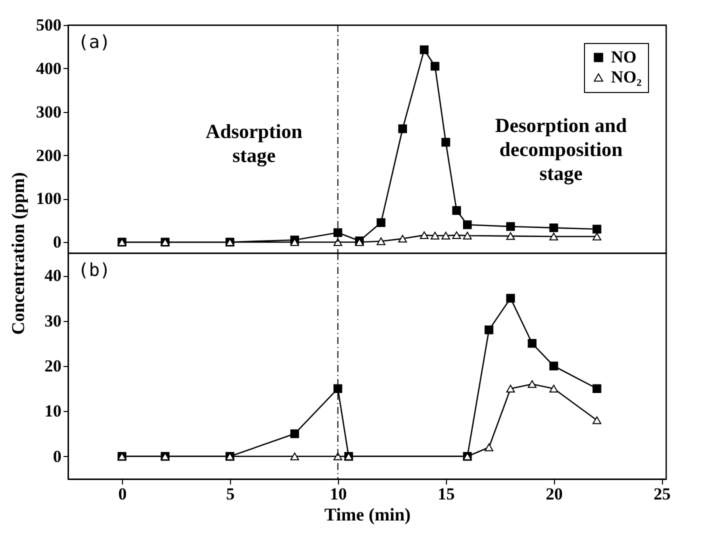  Describe the element at coordinates (122, 494) in the screenshot. I see `x-tick-label: 0` at that location.